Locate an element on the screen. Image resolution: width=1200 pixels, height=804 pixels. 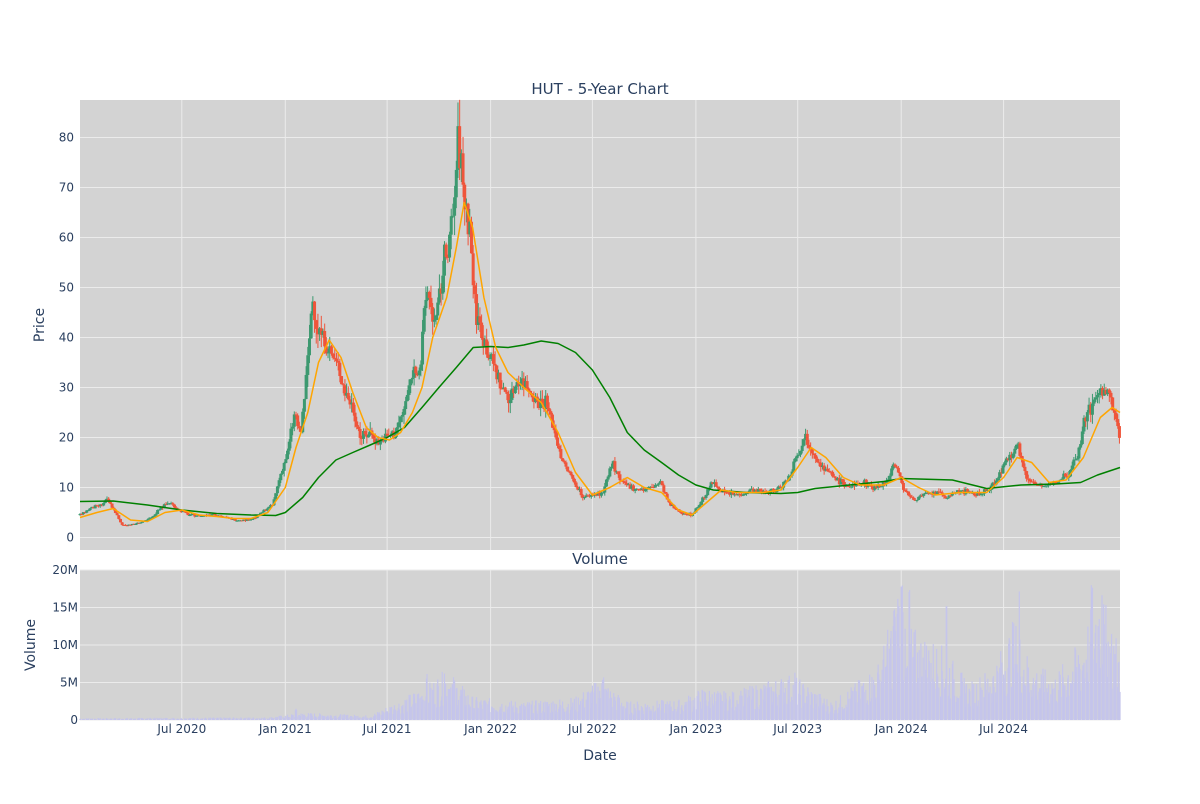
price-tick-label: 40 is located at coordinates (66, 338).